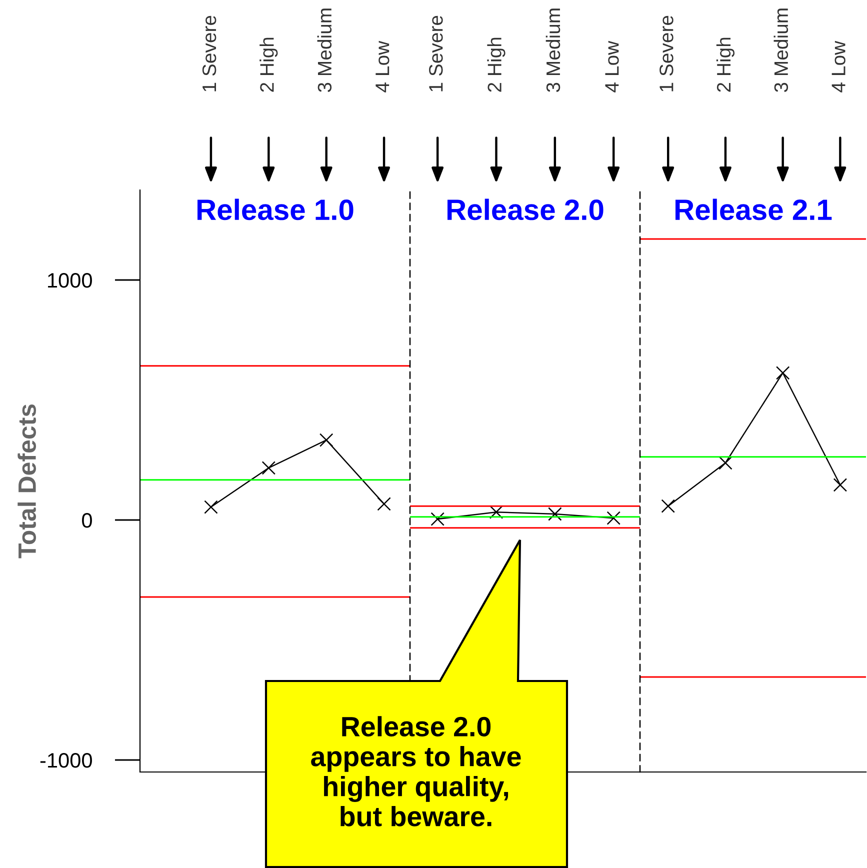 The width and height of the screenshot is (867, 868). Describe the element at coordinates (525, 209) in the screenshot. I see `chart-title: Release 2.0` at that location.